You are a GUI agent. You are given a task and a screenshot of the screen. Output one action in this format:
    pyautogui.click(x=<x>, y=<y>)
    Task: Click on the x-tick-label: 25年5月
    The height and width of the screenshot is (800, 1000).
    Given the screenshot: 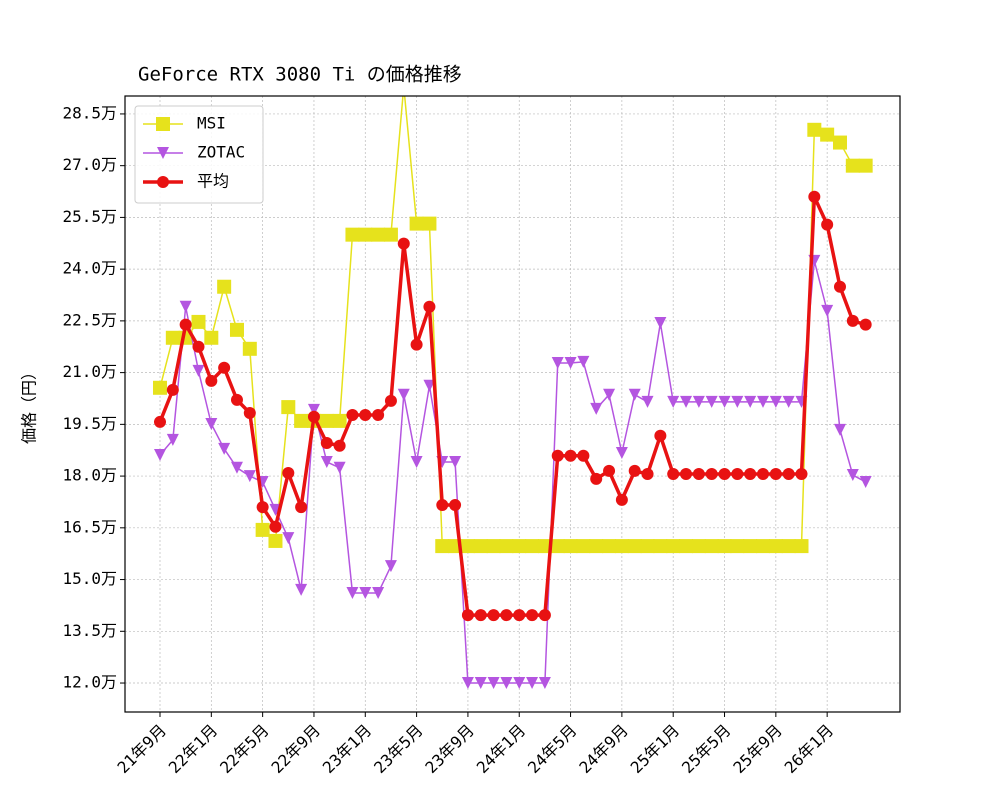 What is the action you would take?
    pyautogui.click(x=706, y=749)
    